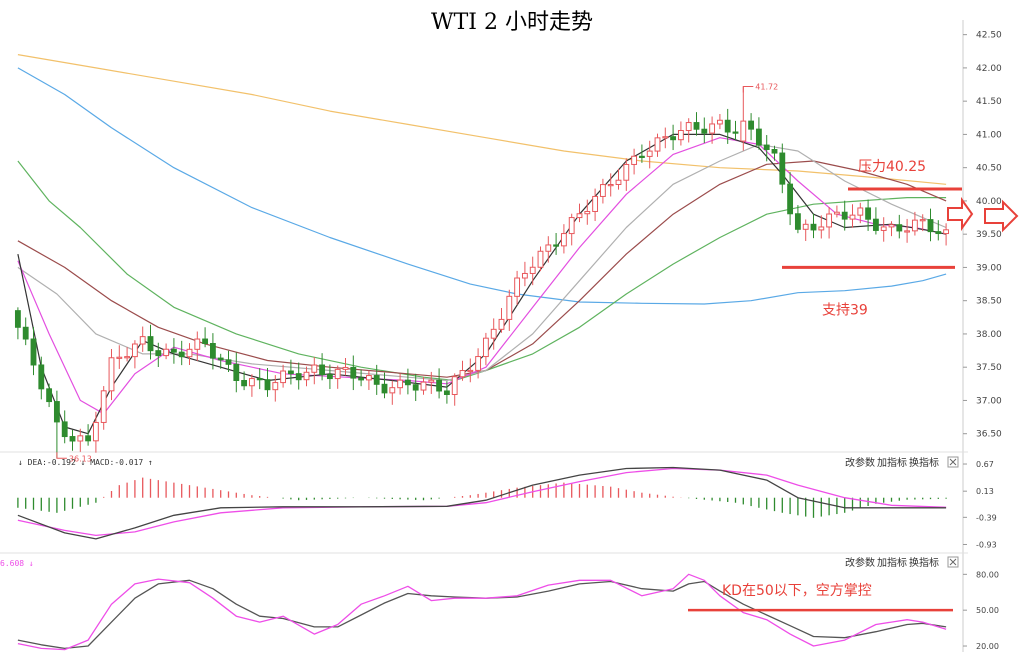 This screenshot has width=1024, height=661. Describe the element at coordinates (924, 462) in the screenshot. I see `macd-button-3: 换指标` at that location.